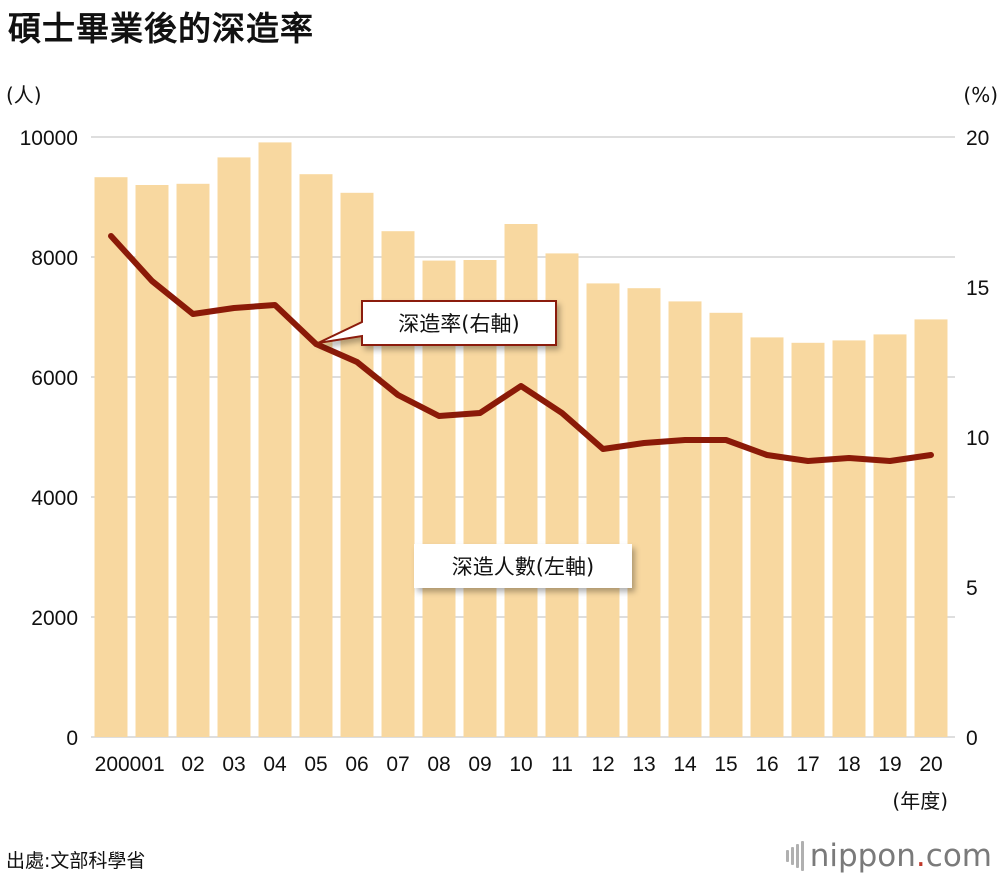 Image resolution: width=1000 pixels, height=880 pixels. Describe the element at coordinates (54, 258) in the screenshot. I see `y-left-tick: 8000` at that location.